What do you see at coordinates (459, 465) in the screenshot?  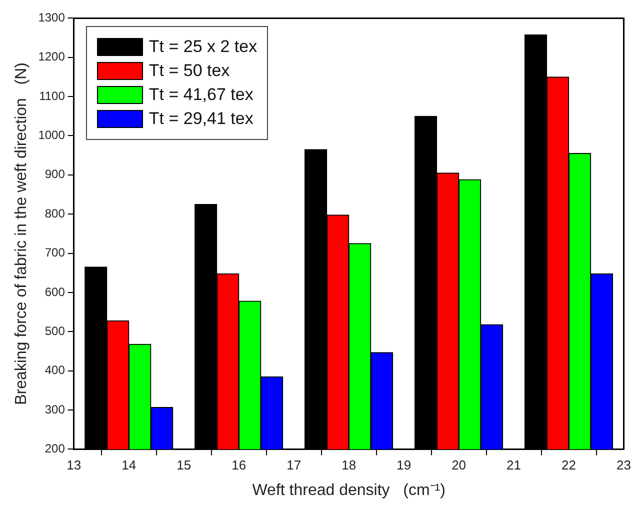 I see `x-tick-label: 20` at bounding box center [459, 465].